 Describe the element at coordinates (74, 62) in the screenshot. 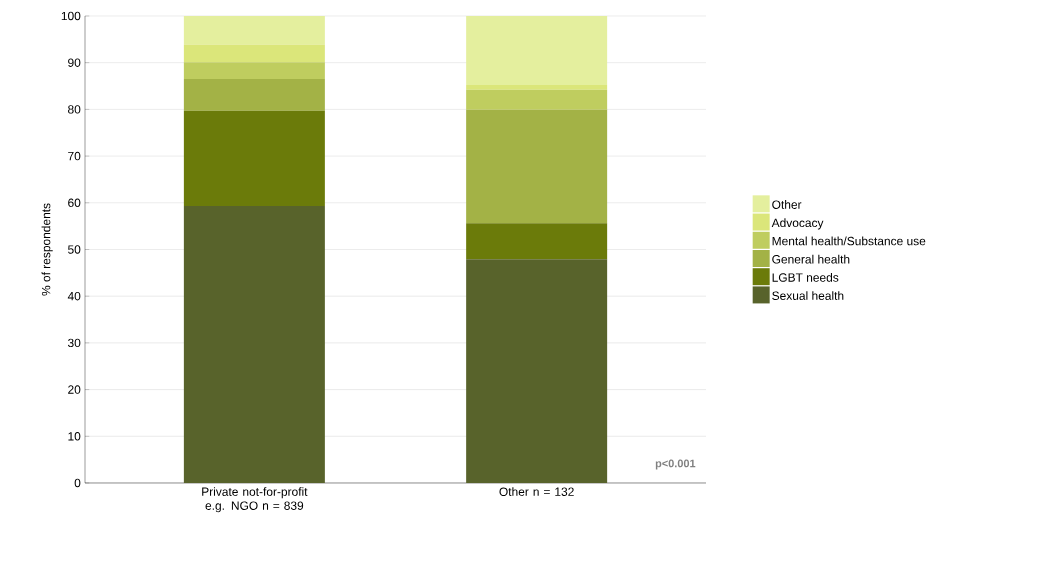

I see `y-tick-label: 90` at that location.